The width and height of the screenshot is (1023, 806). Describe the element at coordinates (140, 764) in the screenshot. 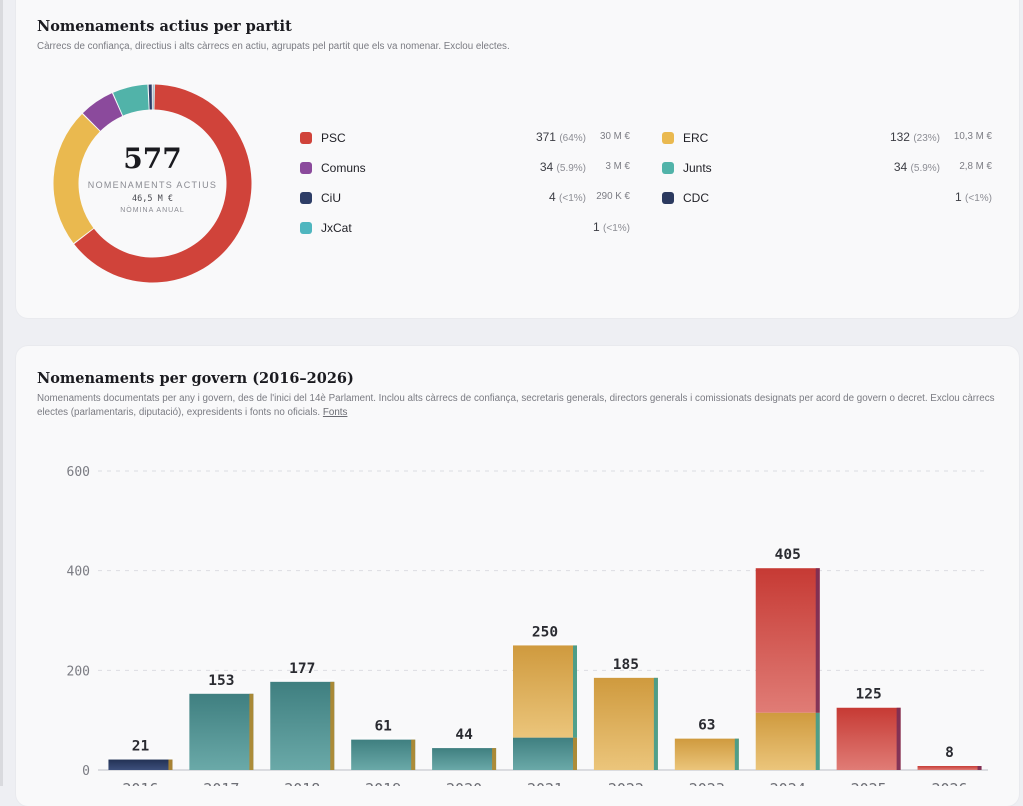

I see `bar-2016-ciu-jxcat` at that location.